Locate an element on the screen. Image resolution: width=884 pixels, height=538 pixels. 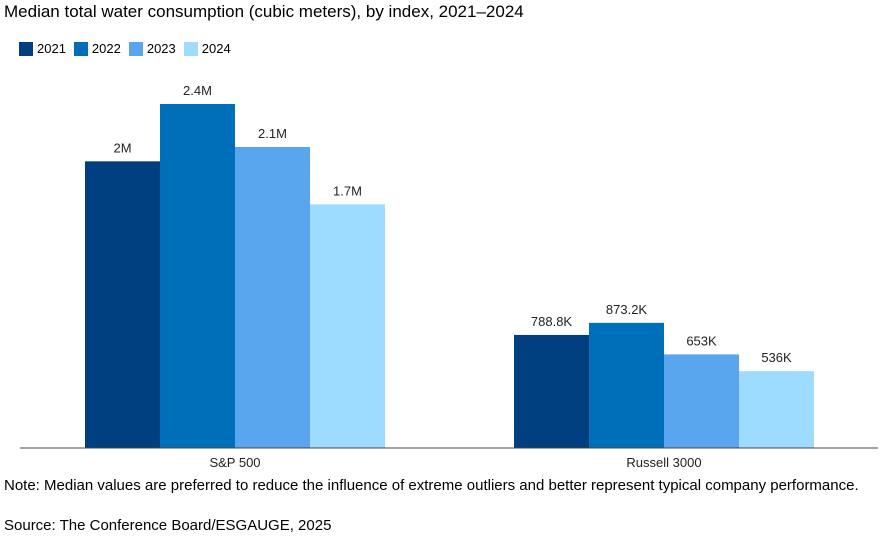
bar-value-label: 2.4M is located at coordinates (197, 90).